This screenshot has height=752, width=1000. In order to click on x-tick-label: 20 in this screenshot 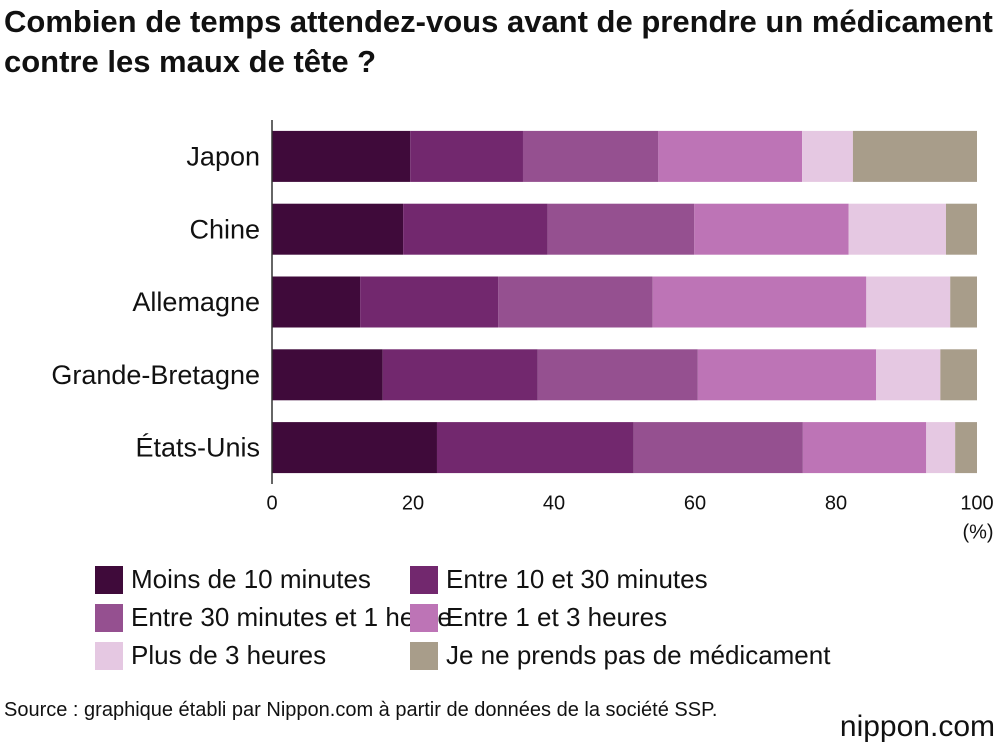, I will do `click(413, 503)`.